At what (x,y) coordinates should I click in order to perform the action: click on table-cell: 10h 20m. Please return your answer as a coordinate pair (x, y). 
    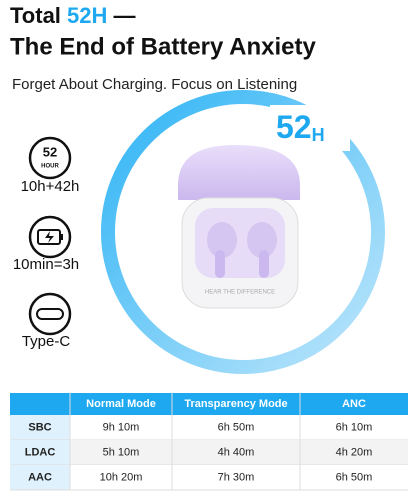
    Looking at the image, I should click on (121, 477).